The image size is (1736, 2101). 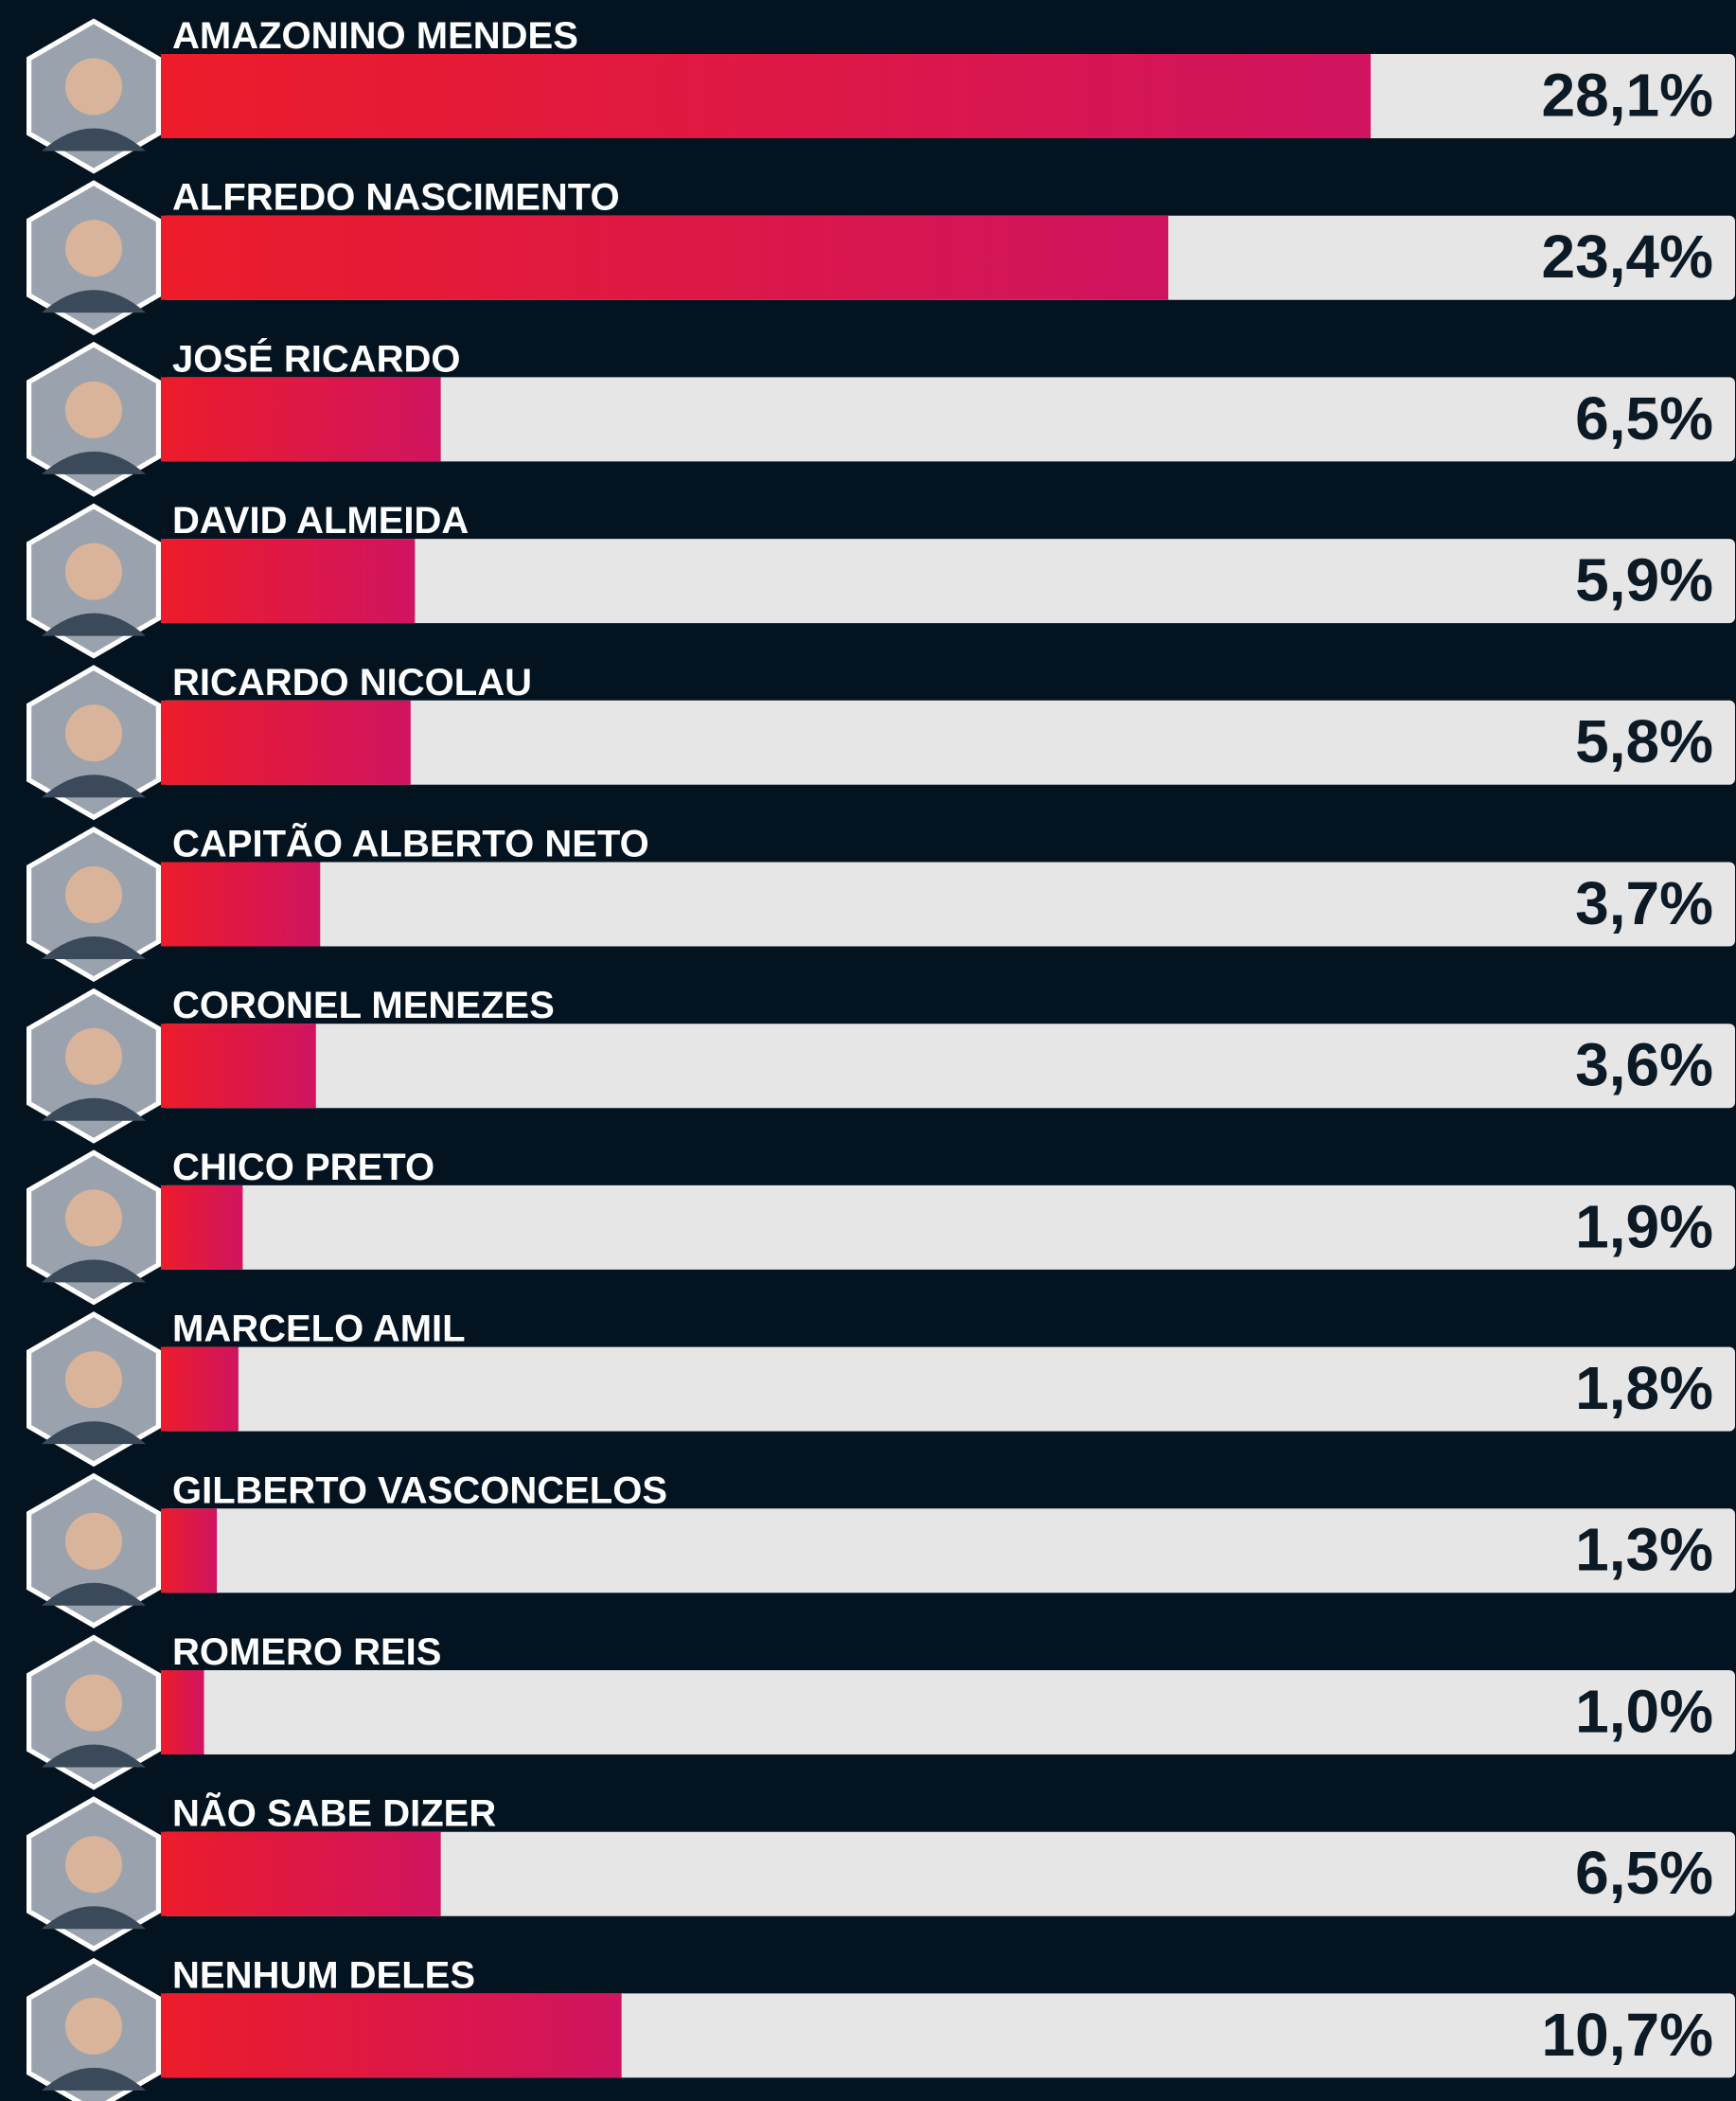 What do you see at coordinates (334, 1813) in the screenshot?
I see `candidate-name: NÃO SABE DIZER` at bounding box center [334, 1813].